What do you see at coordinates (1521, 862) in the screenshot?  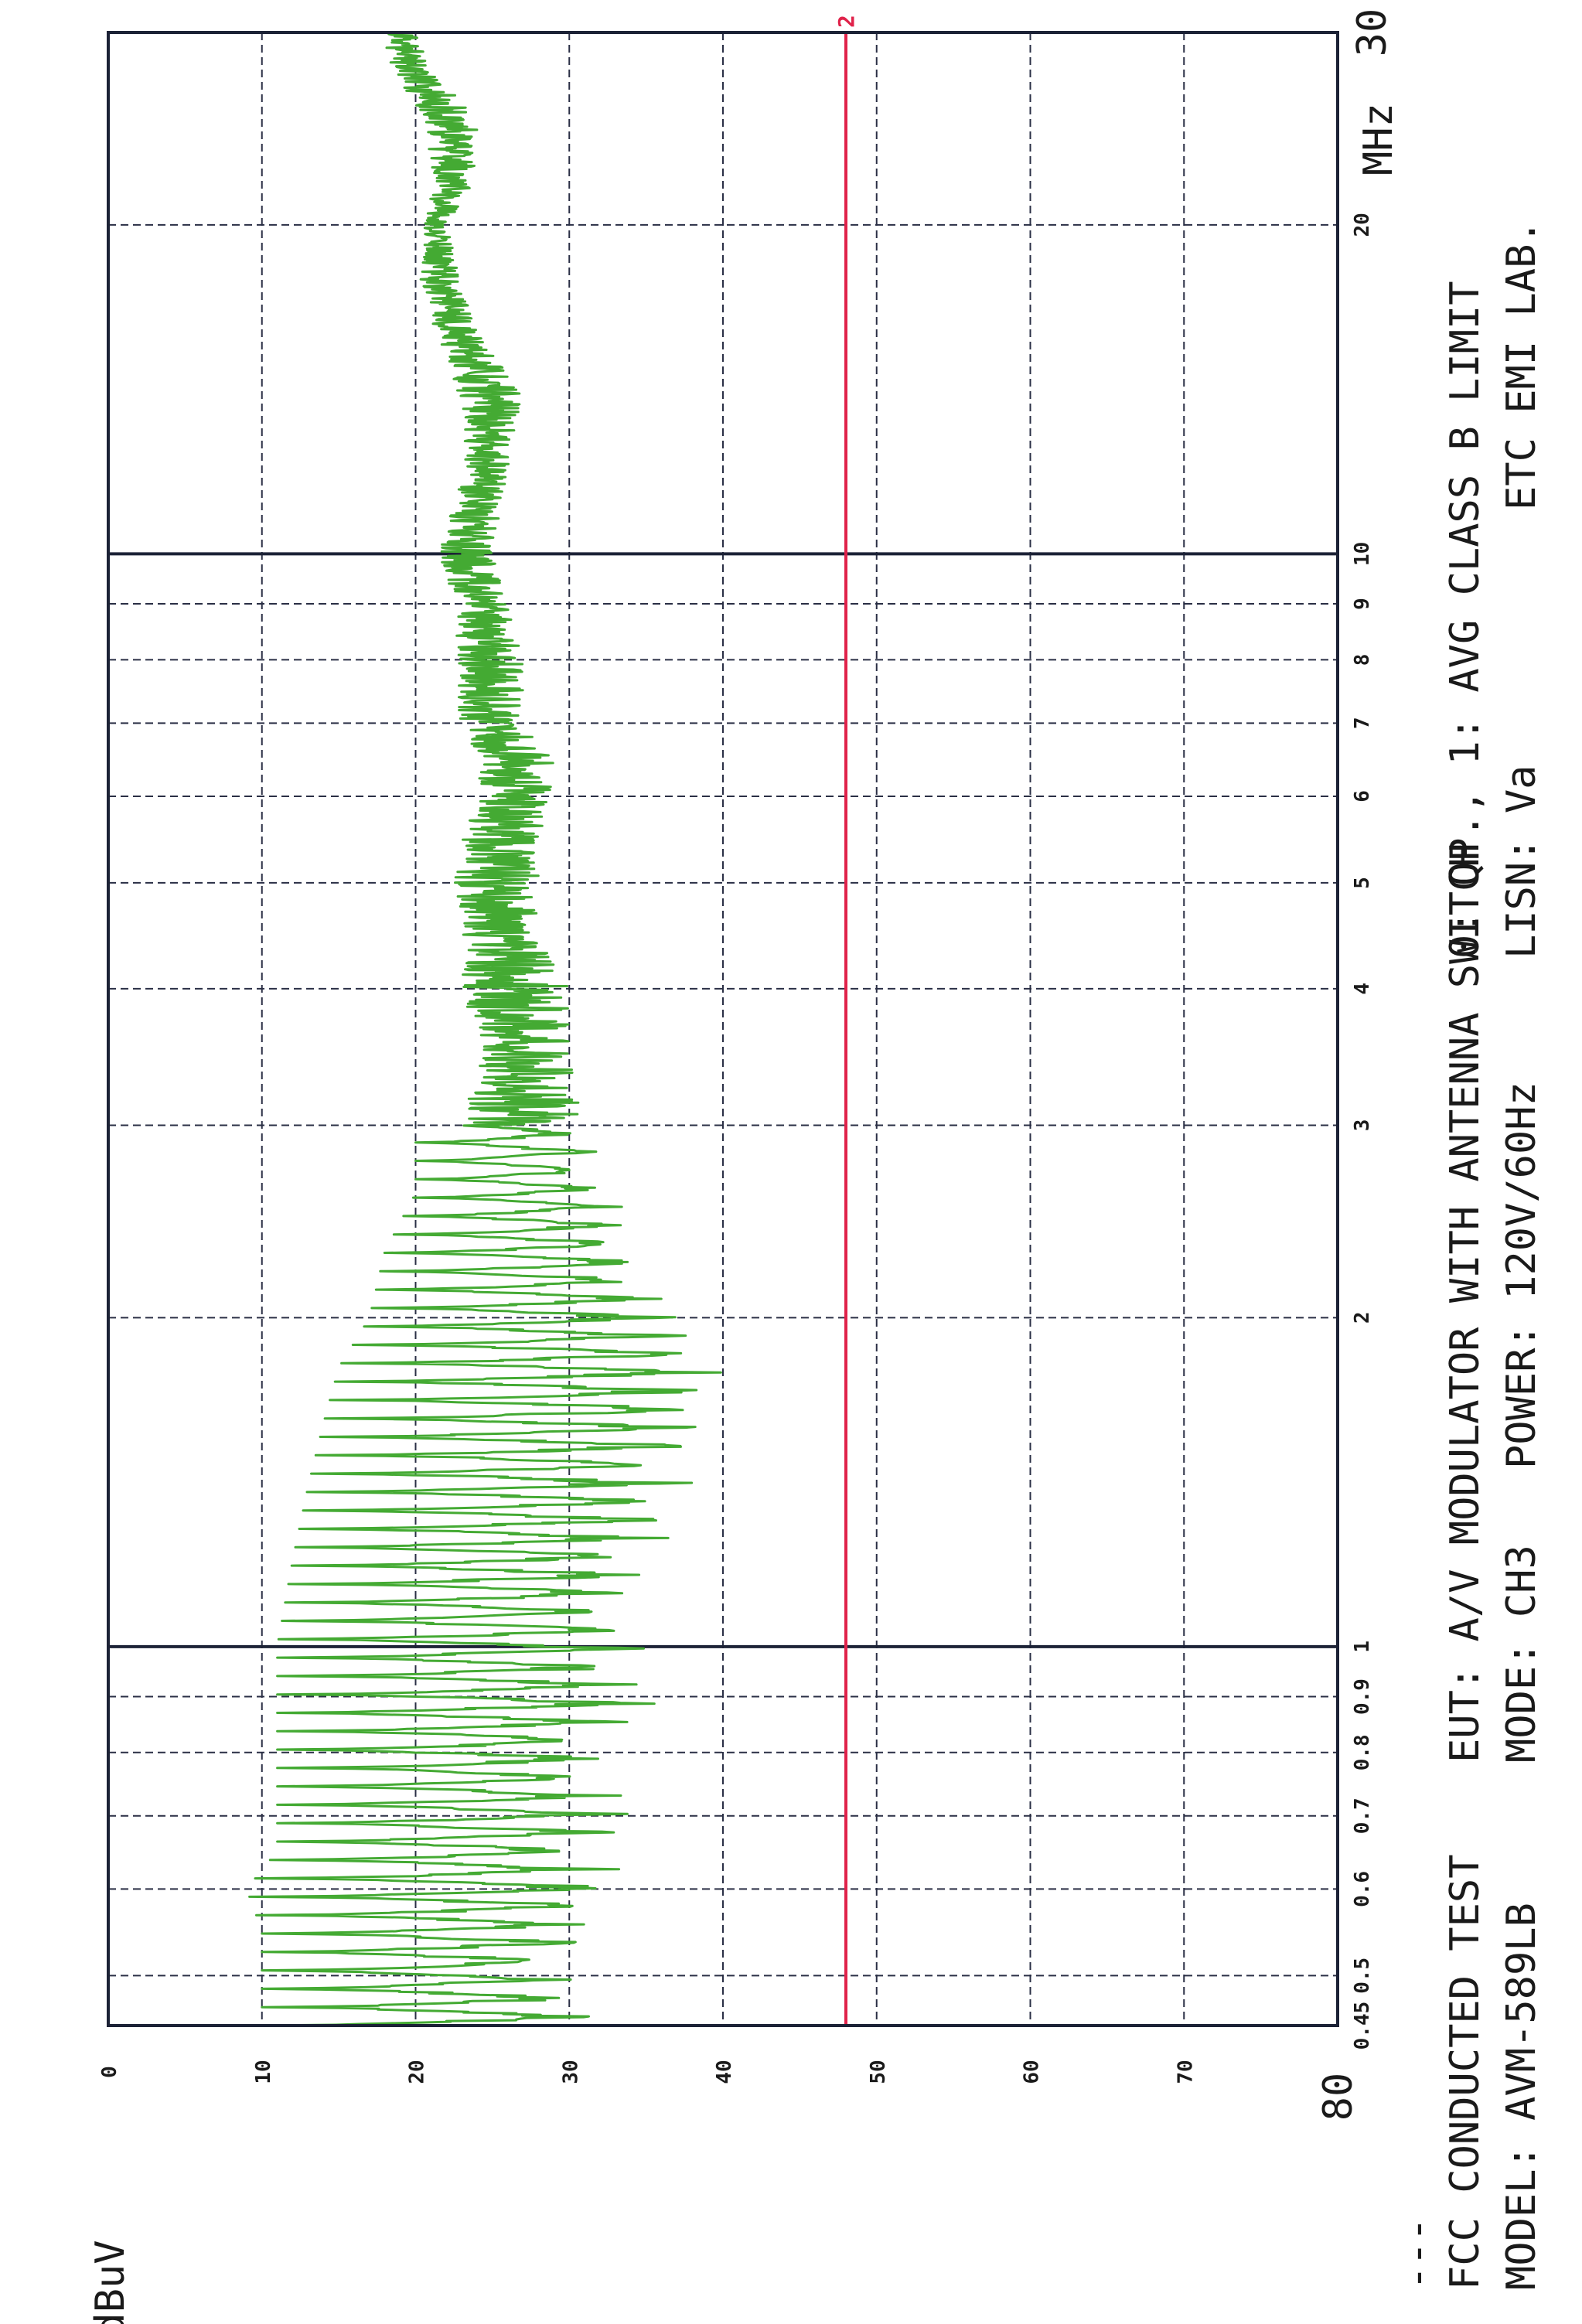 I see `footer-line2-right1: LISN: Va` at bounding box center [1521, 862].